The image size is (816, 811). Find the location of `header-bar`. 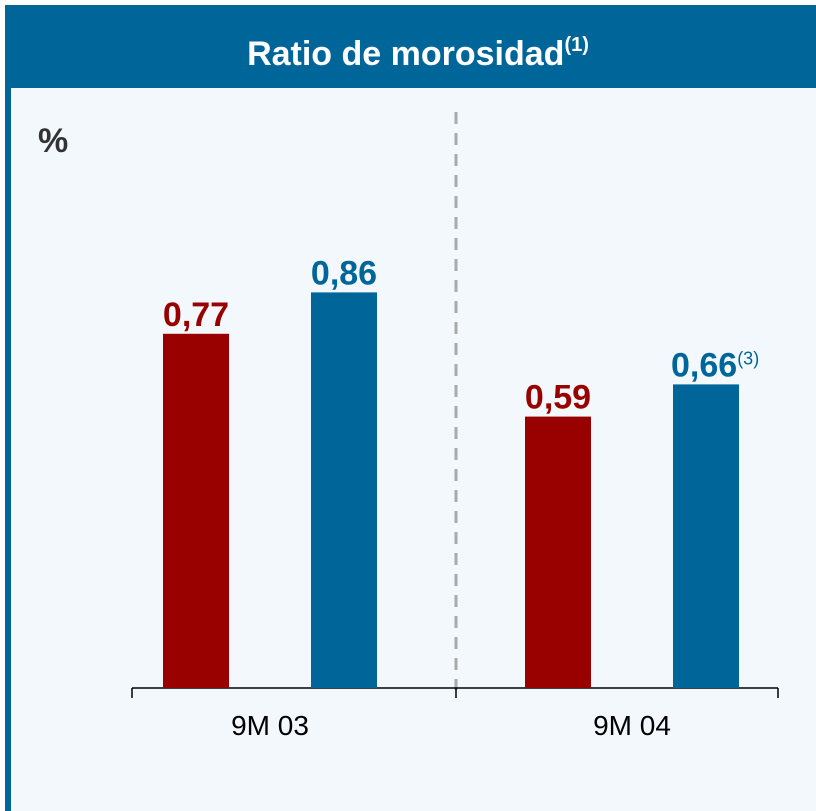

header-bar is located at coordinates (410, 46).